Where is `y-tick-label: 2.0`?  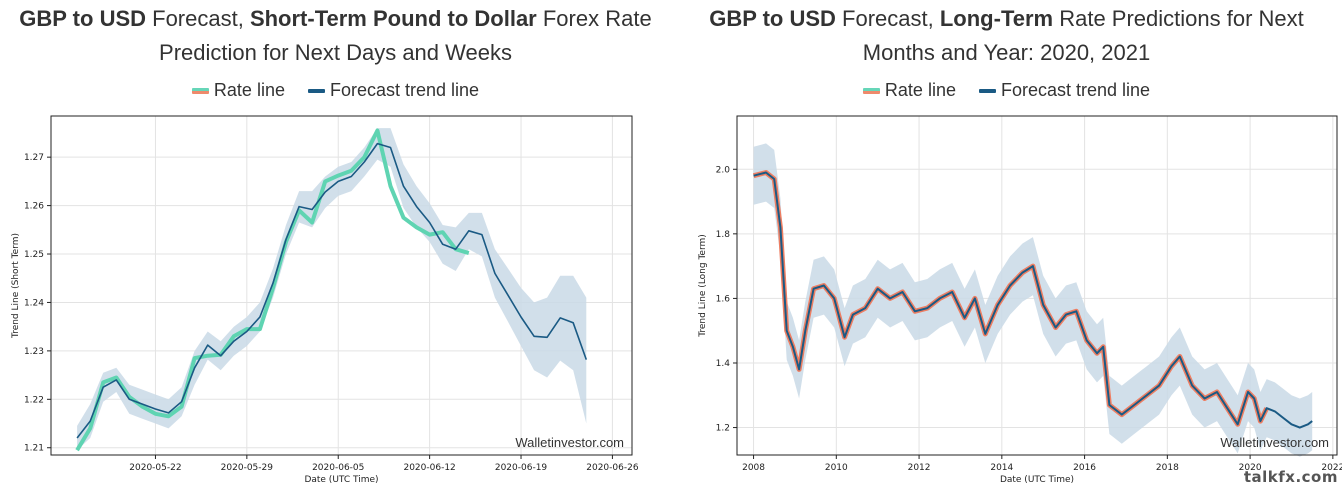 y-tick-label: 2.0 is located at coordinates (723, 170).